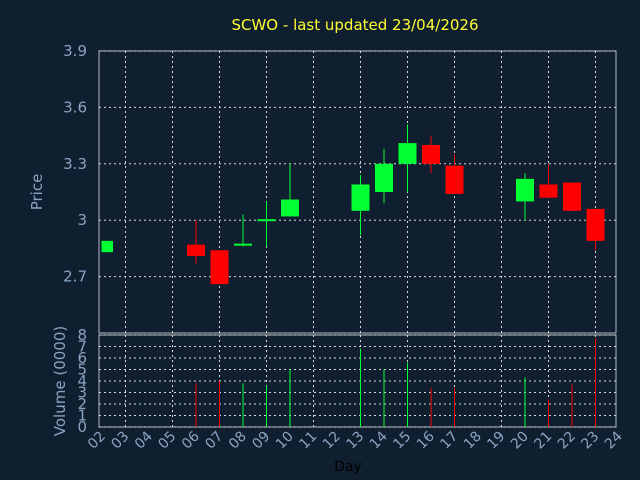 The height and width of the screenshot is (480, 640). I want to click on price-y-ticks: 2.7 3 3.3 3.6 3.9, so click(75, 164).